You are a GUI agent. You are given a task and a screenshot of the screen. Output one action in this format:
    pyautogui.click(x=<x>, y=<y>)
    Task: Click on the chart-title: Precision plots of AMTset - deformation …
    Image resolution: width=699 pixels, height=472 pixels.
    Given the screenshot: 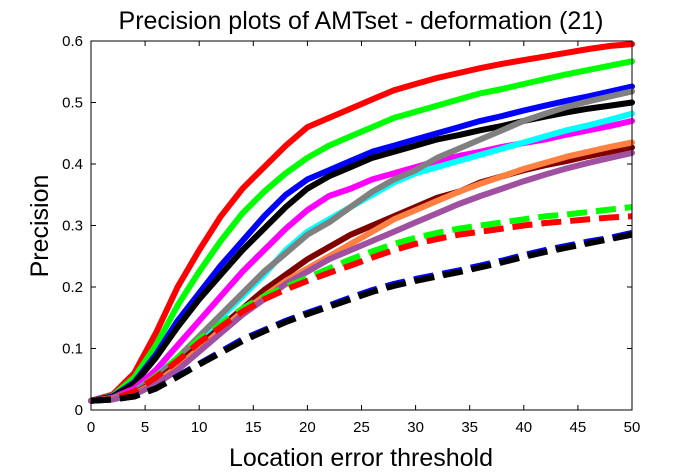 What is the action you would take?
    pyautogui.click(x=361, y=21)
    